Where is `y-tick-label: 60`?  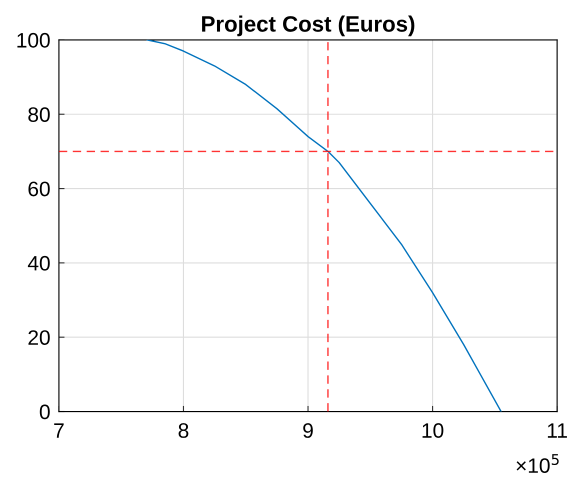
y-tick-label: 60 is located at coordinates (39, 189).